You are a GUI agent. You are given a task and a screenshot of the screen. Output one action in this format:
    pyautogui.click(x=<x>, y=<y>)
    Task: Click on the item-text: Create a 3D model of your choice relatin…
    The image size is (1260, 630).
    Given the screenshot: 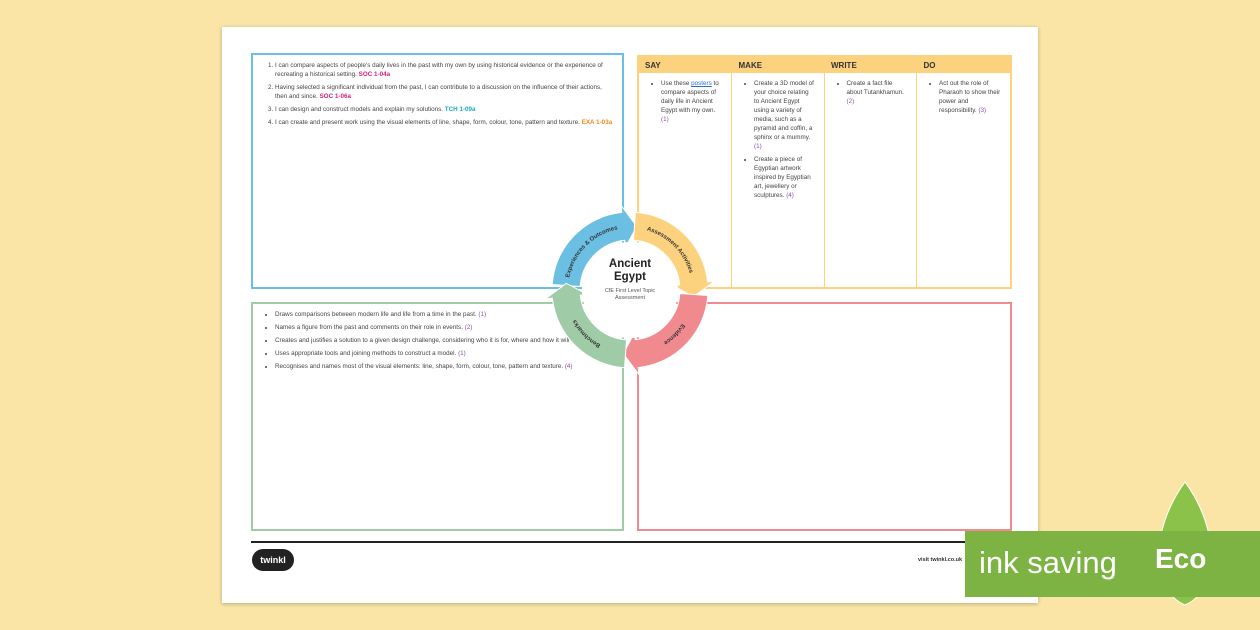 What is the action you would take?
    pyautogui.click(x=784, y=110)
    